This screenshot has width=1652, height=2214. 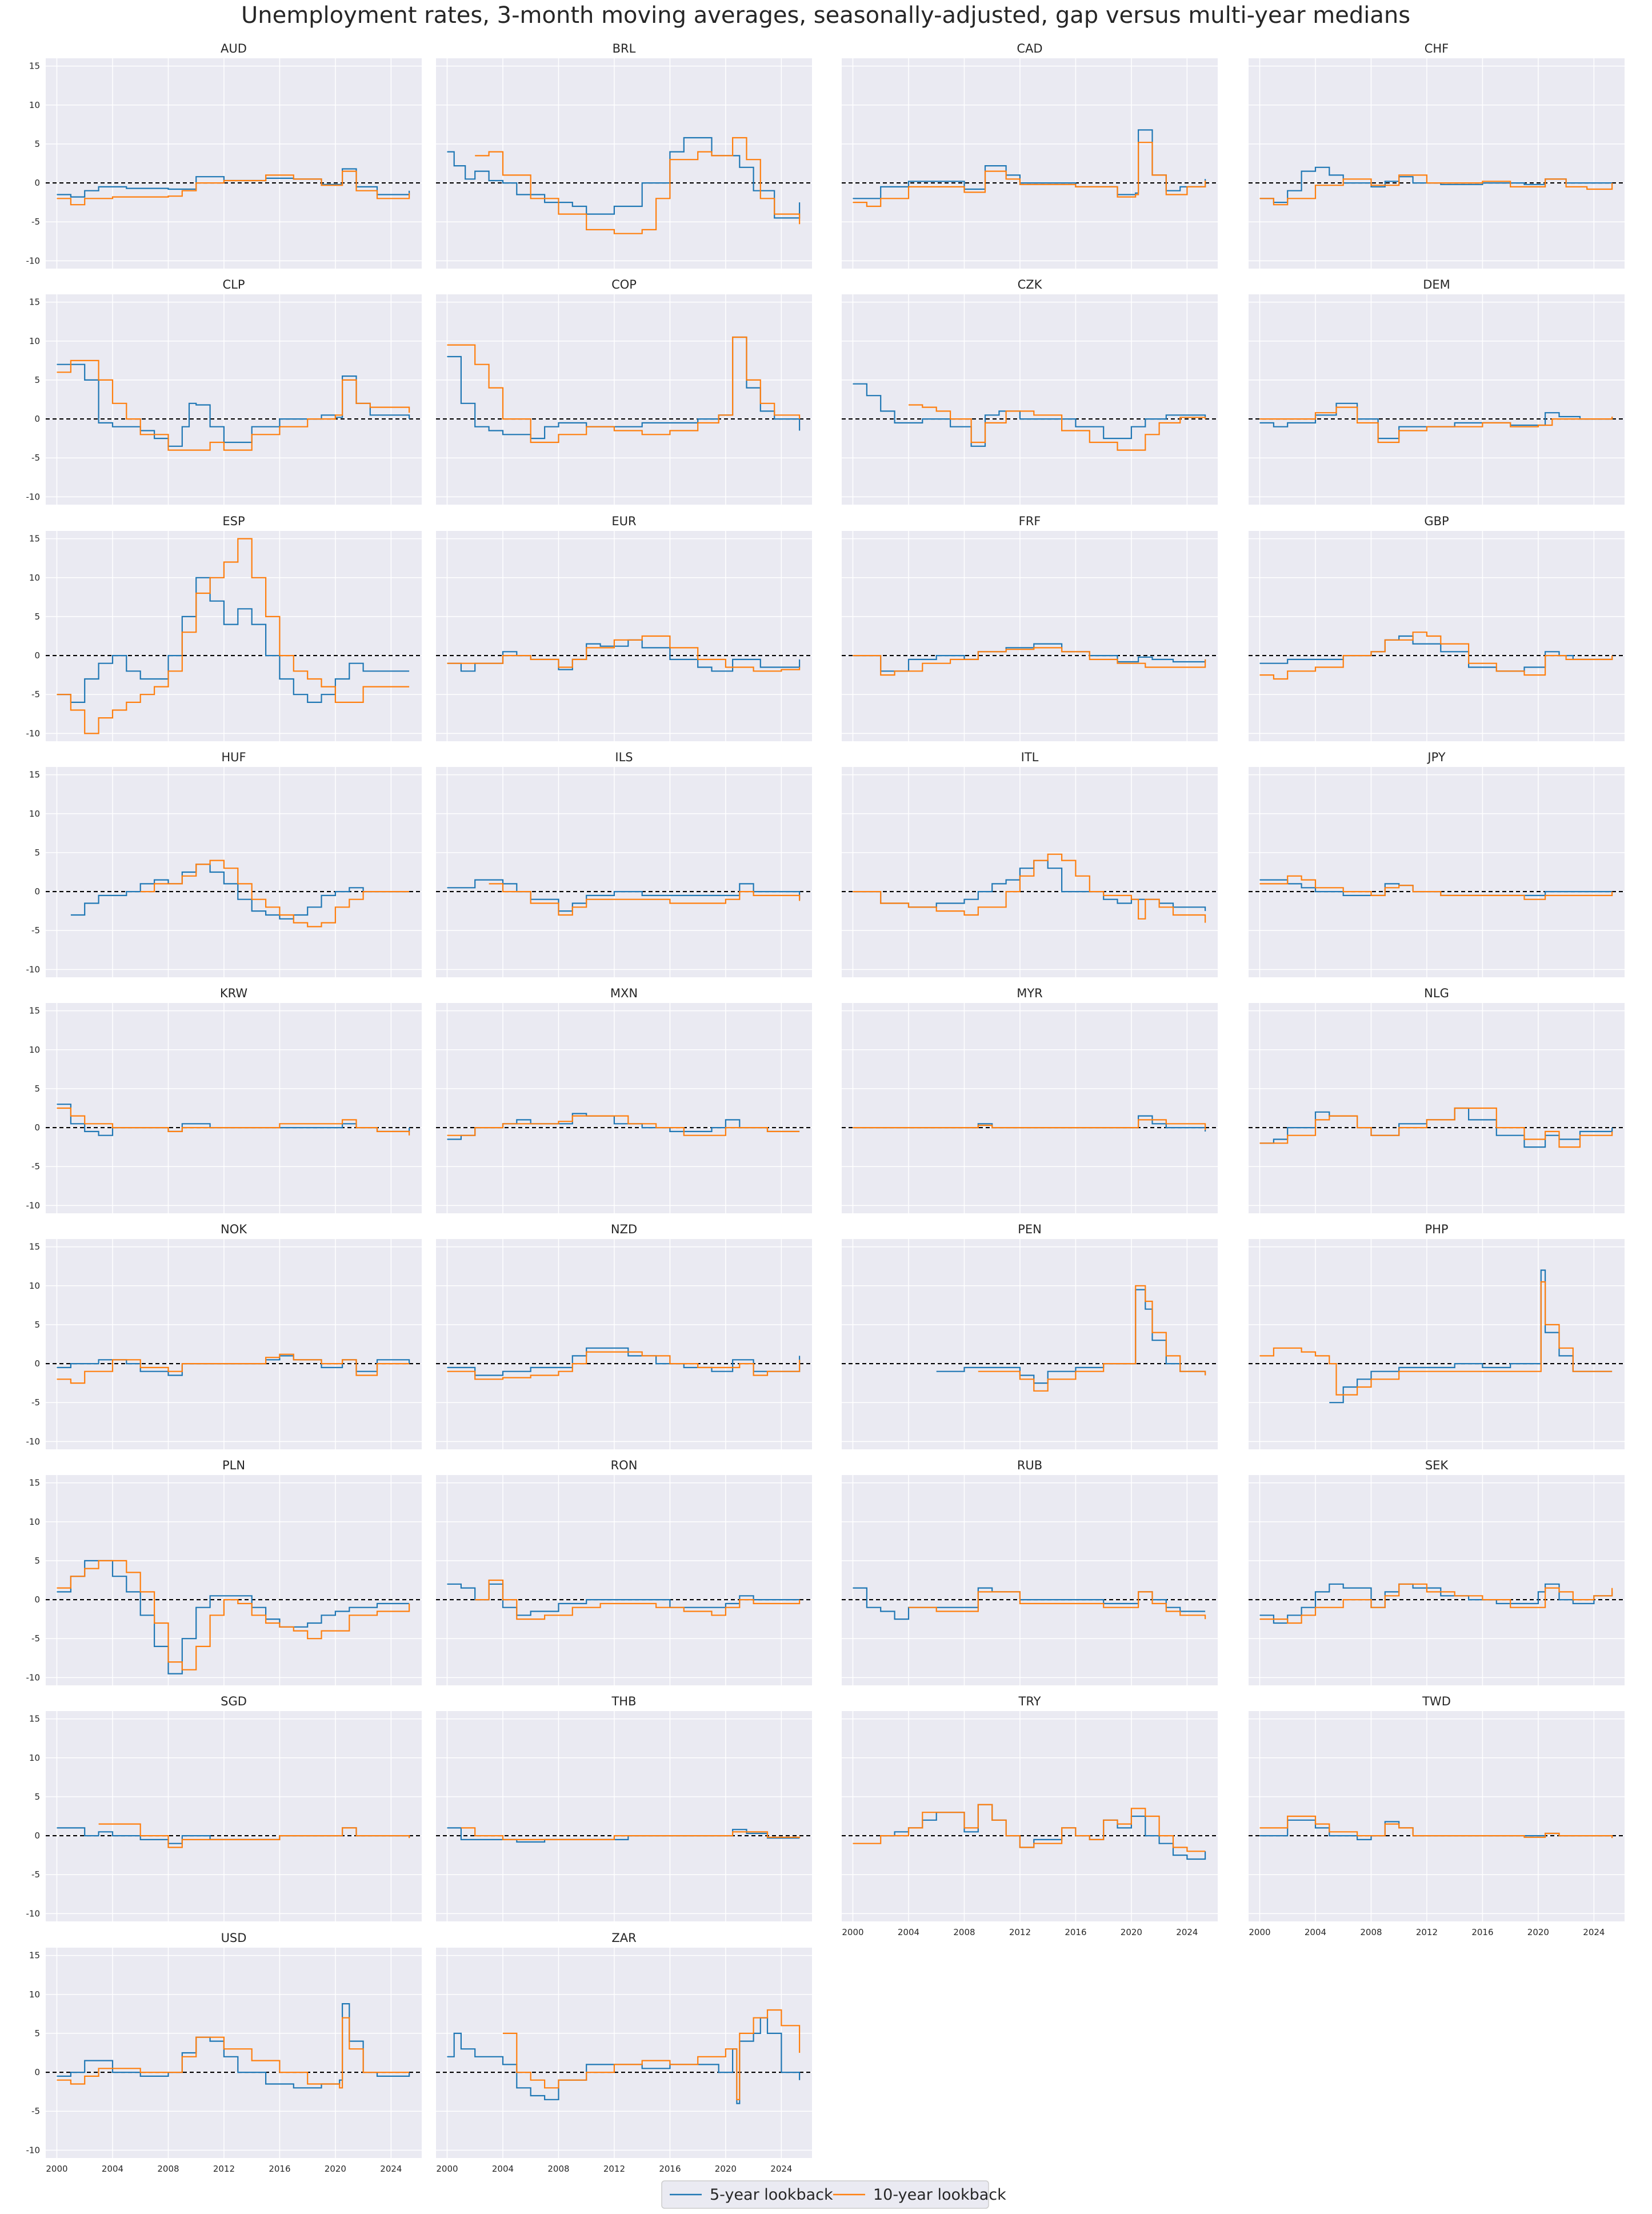 I want to click on panel-pln: PLN -10 -5 0 5 10 15, so click(x=224, y=1572).